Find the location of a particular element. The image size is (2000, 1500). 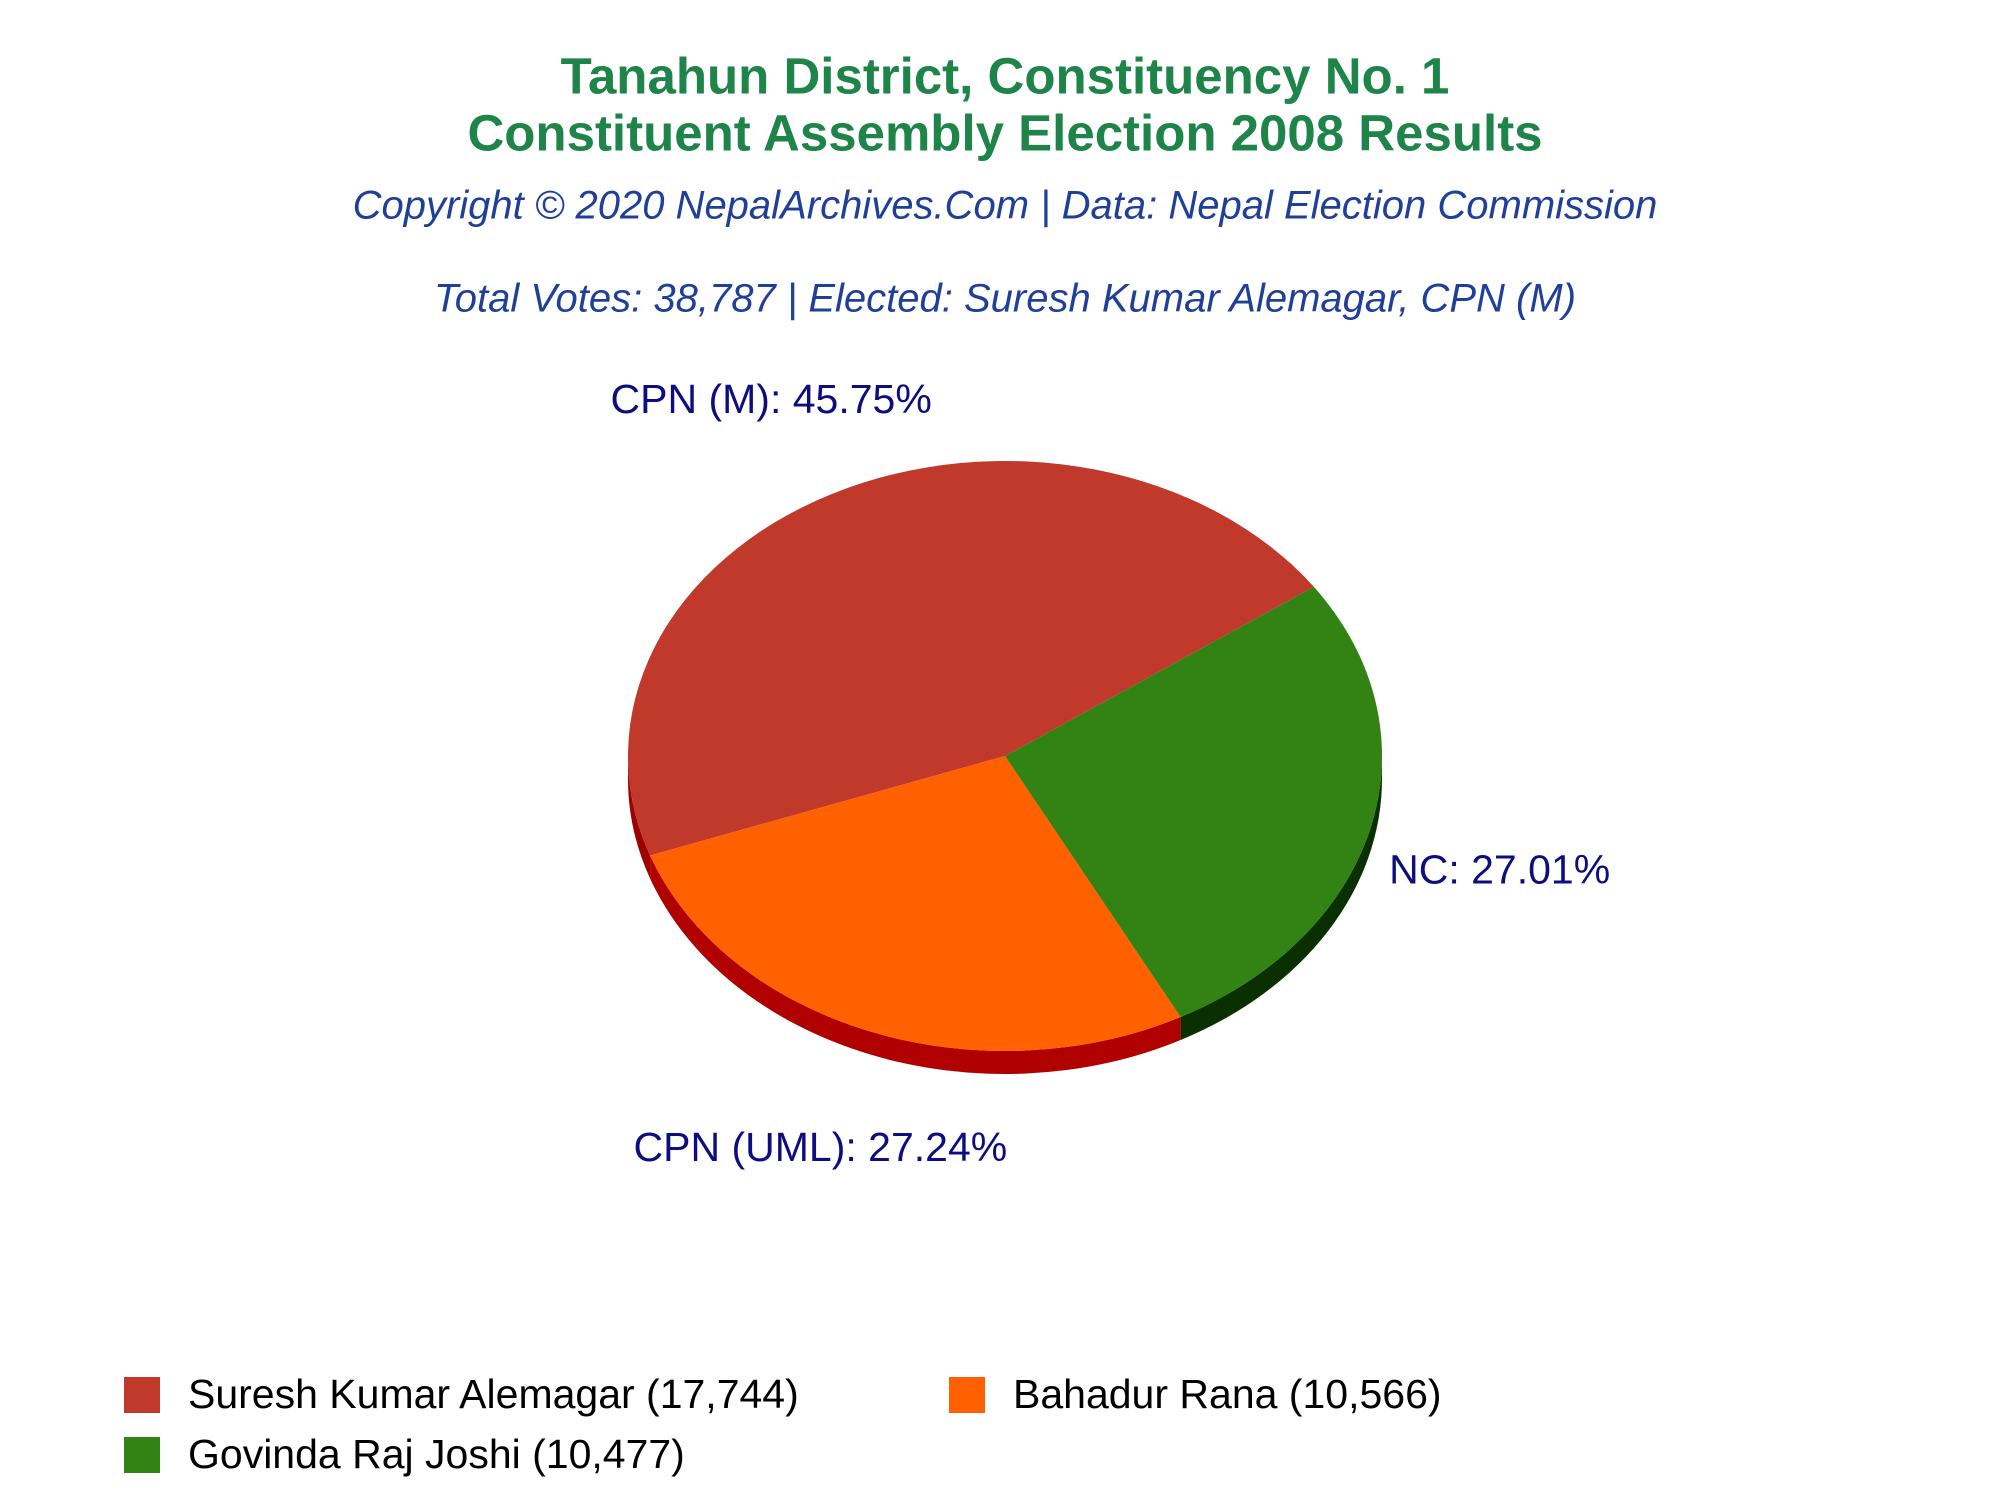

slice-label: NC: 27.01% is located at coordinates (1499, 870).